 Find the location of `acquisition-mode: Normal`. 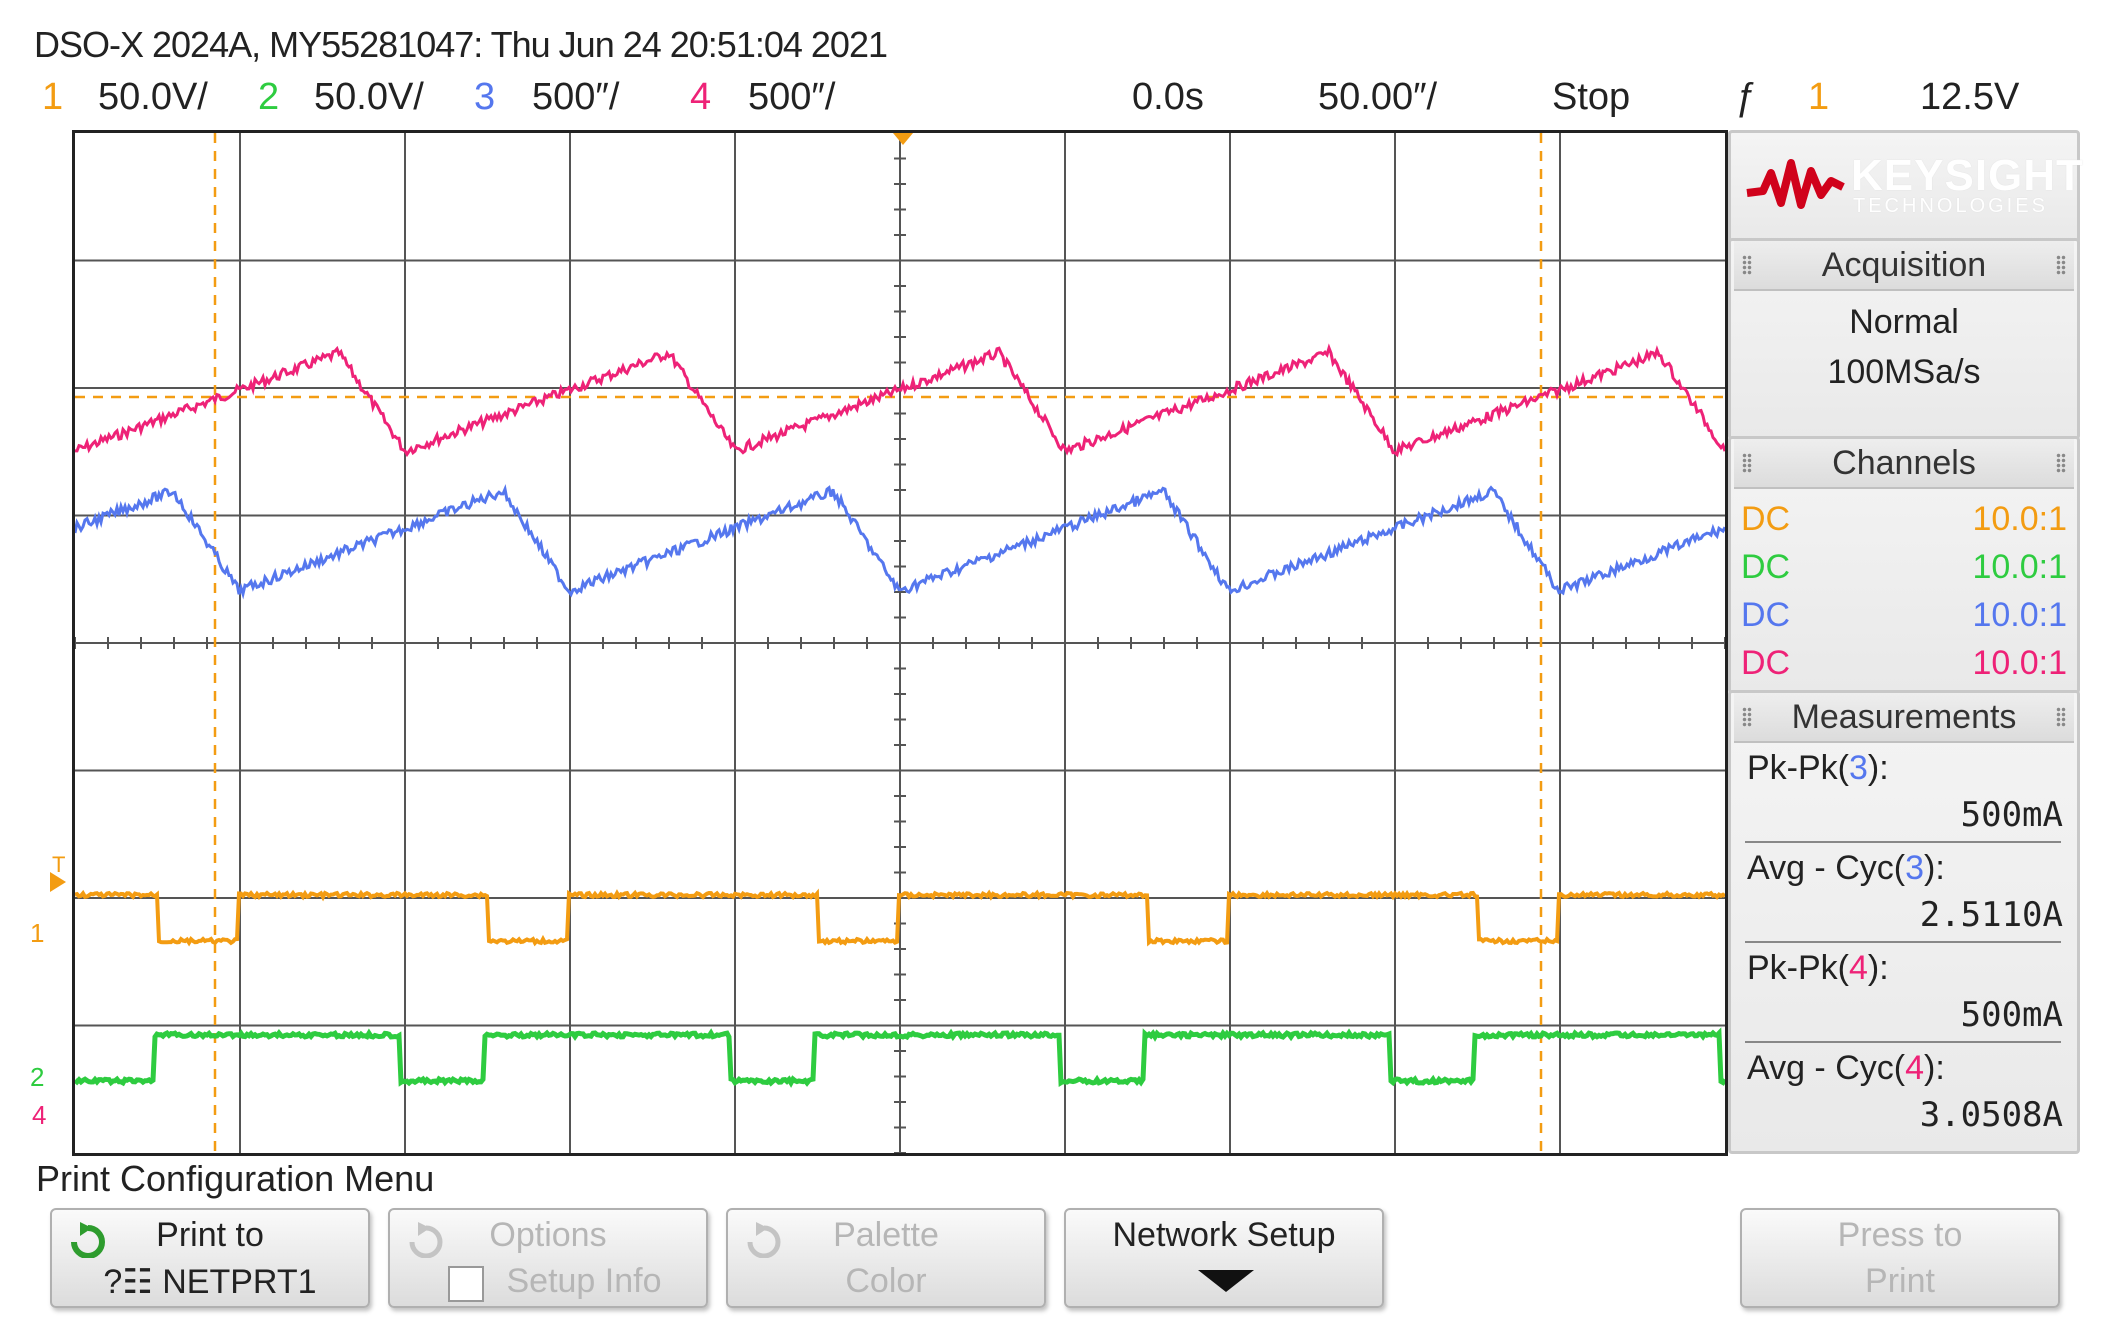

acquisition-mode: Normal is located at coordinates (1904, 322).